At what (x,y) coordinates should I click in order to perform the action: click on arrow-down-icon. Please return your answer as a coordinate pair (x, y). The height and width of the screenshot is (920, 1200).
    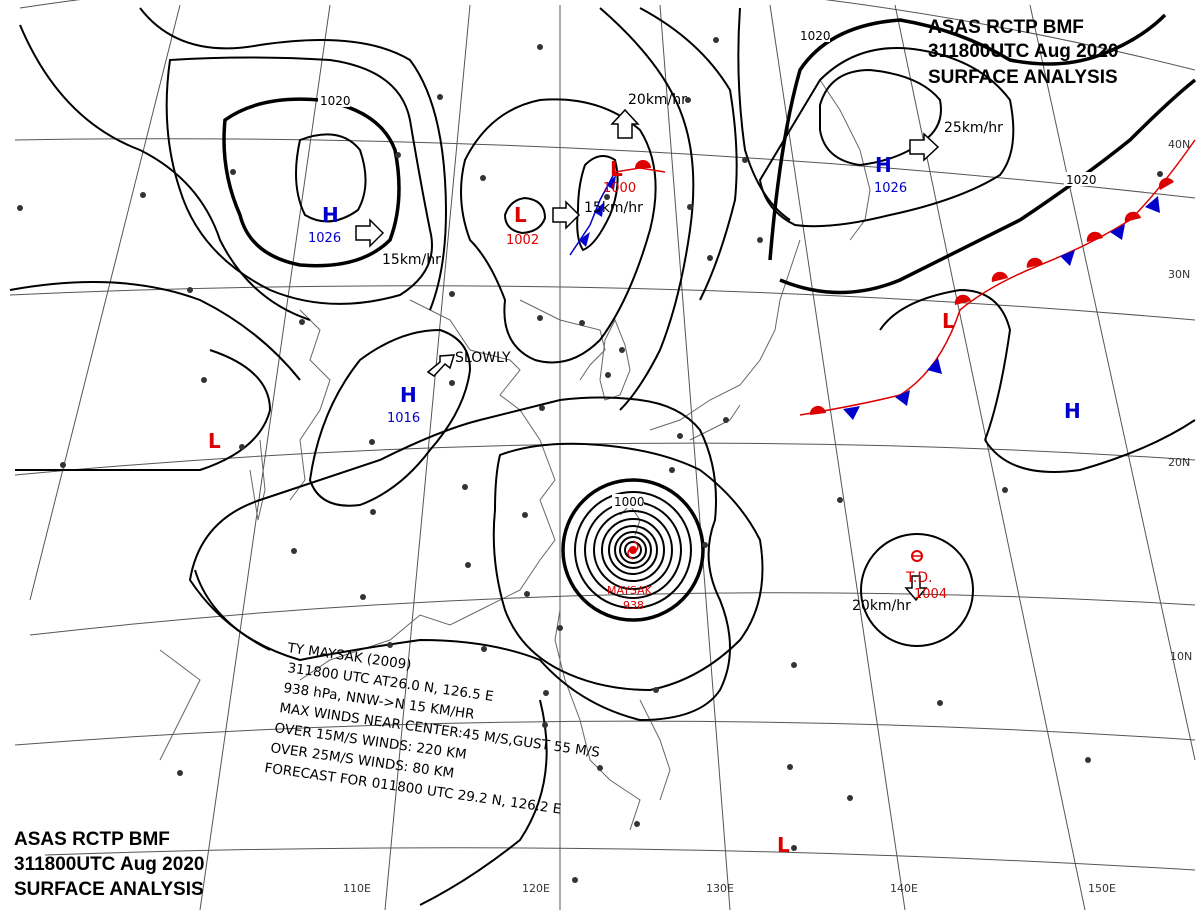
    Looking at the image, I should click on (916, 588).